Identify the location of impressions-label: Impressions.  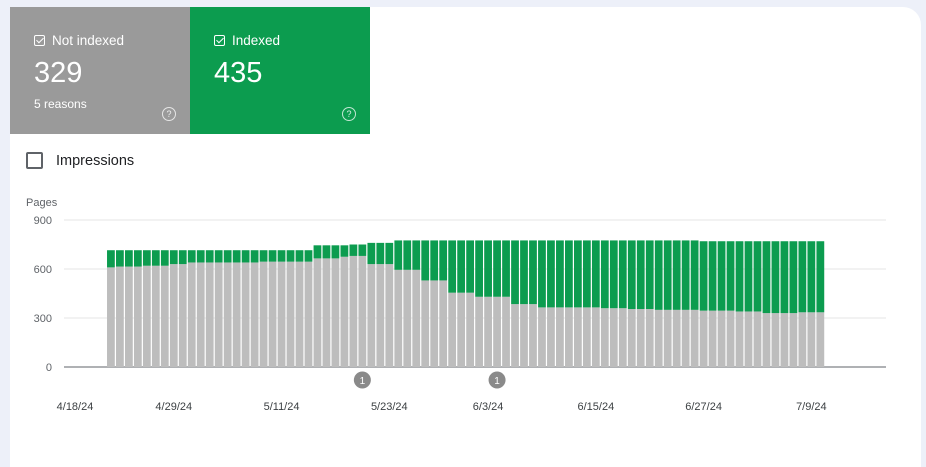
(95, 160).